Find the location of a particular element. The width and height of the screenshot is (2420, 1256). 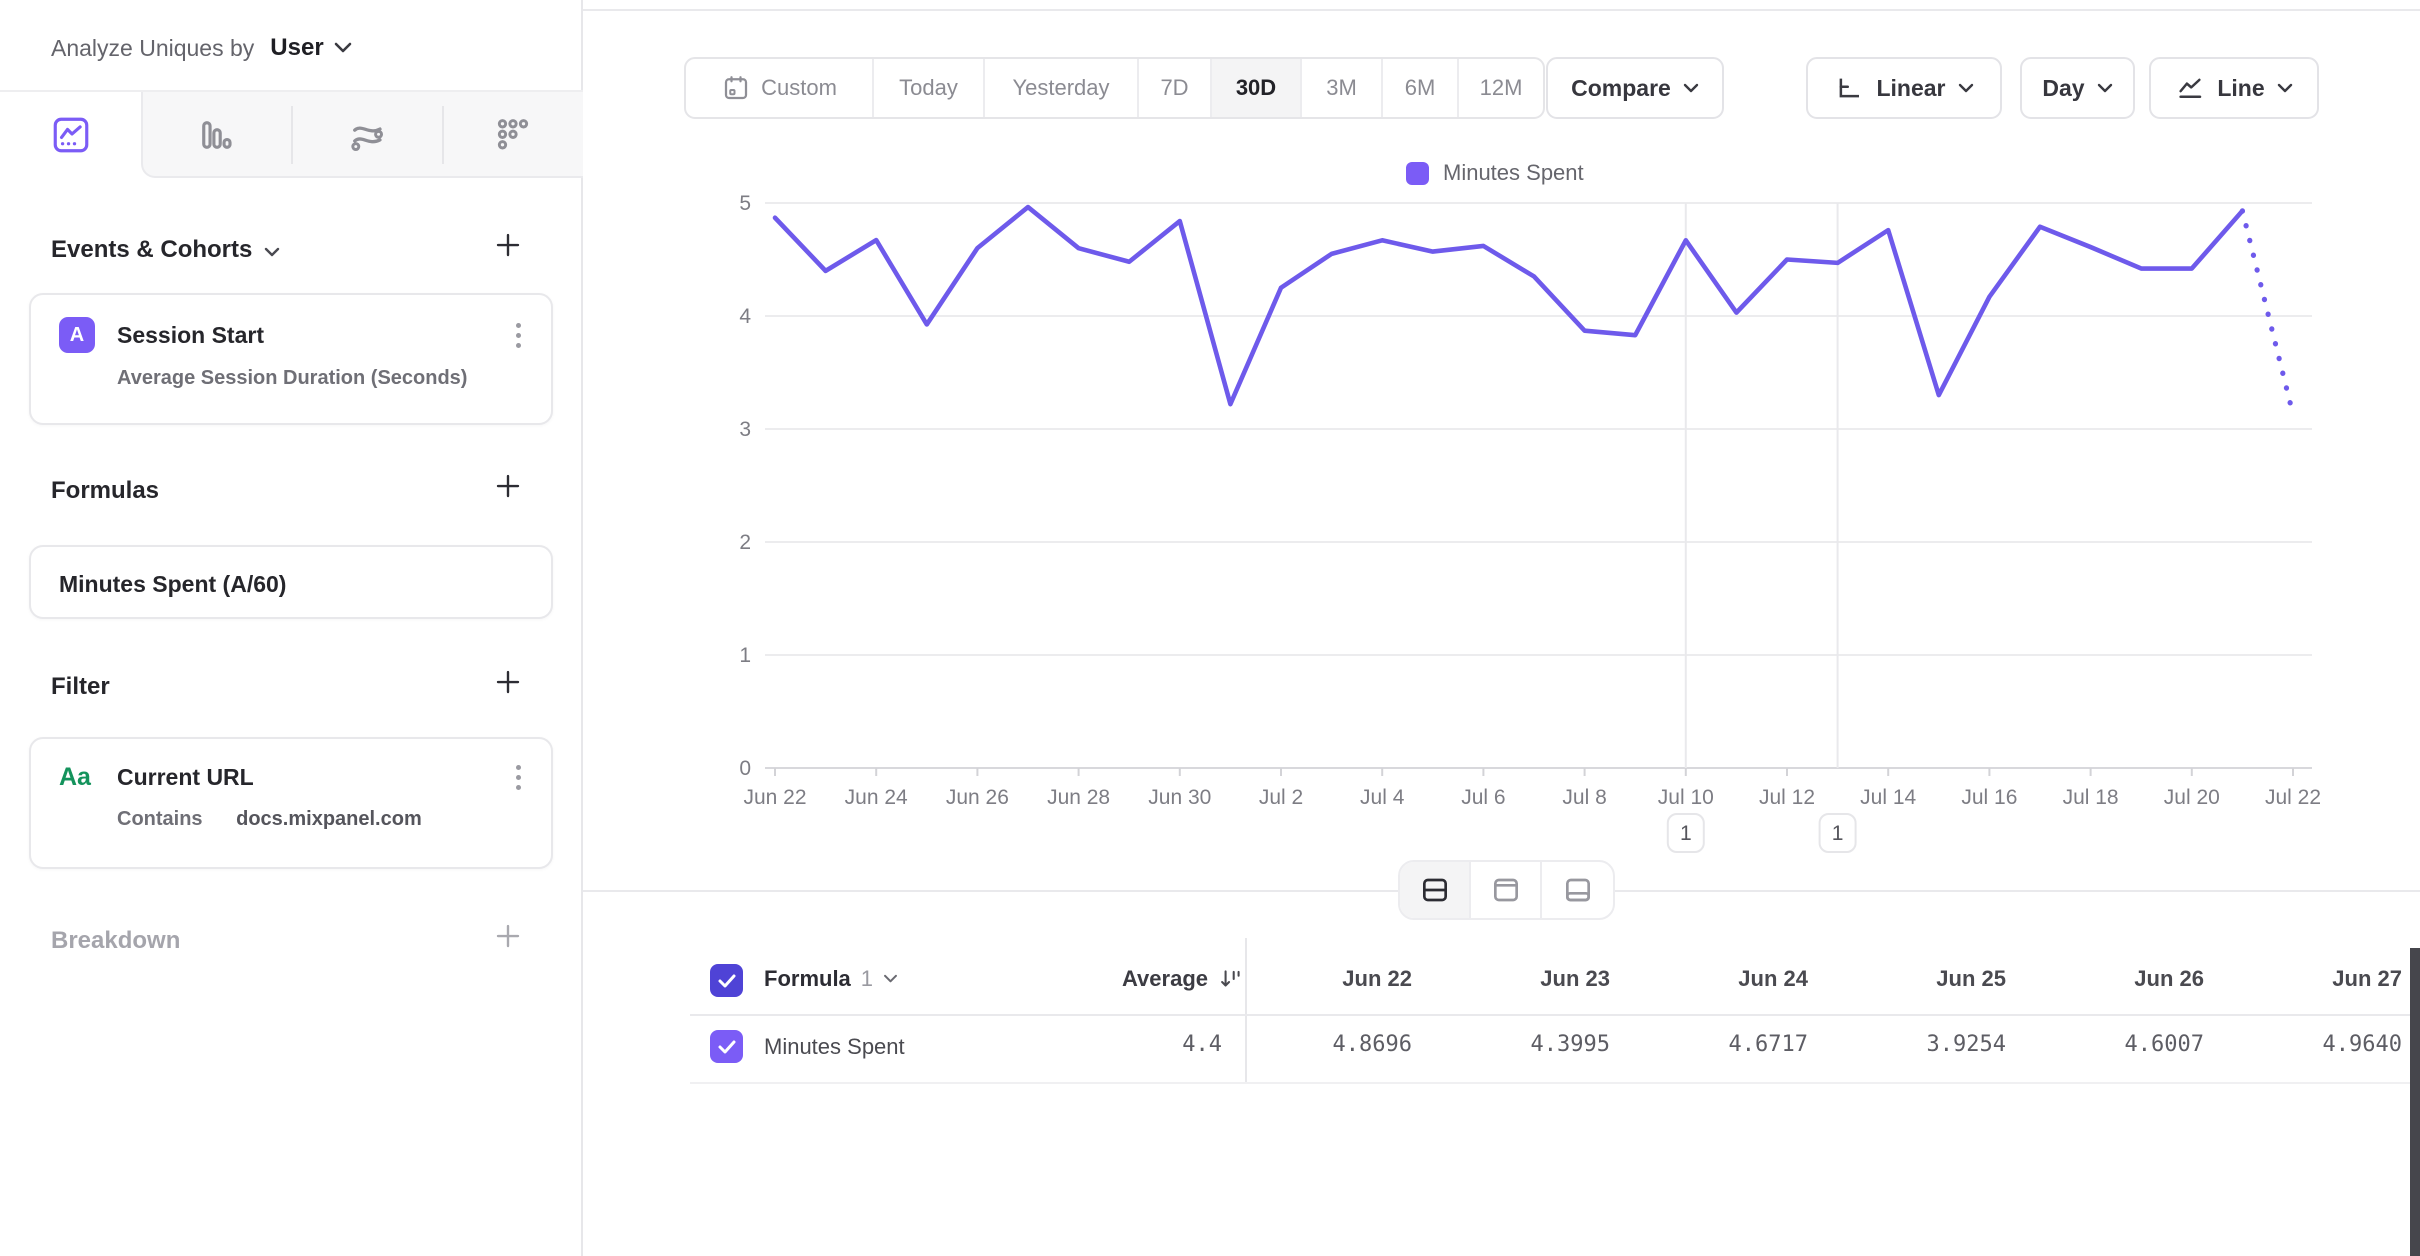

filter-condition: Contains docs.mixpanel.com is located at coordinates (291, 825).